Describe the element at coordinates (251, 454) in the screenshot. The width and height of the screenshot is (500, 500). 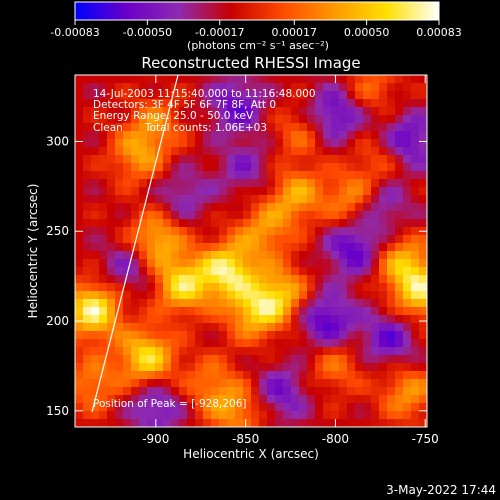
I see `x-axis-label: Heliocentric X (arcsec)` at that location.